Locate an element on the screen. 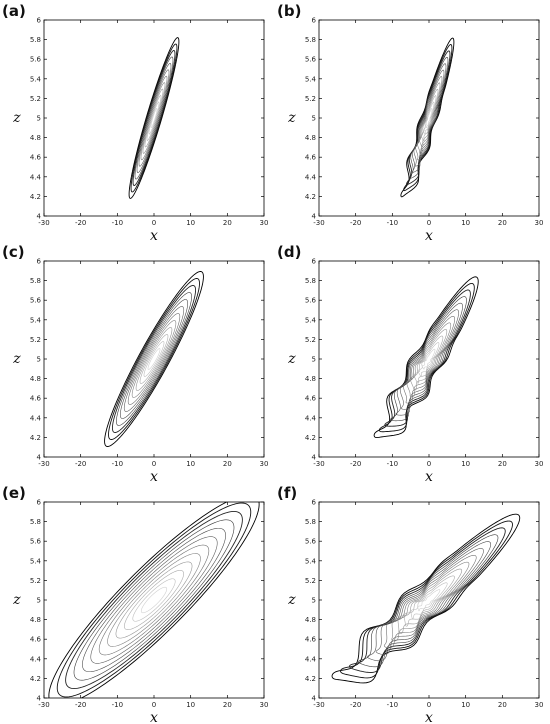 The height and width of the screenshot is (724, 550). panel-label: (f) is located at coordinates (287, 493).